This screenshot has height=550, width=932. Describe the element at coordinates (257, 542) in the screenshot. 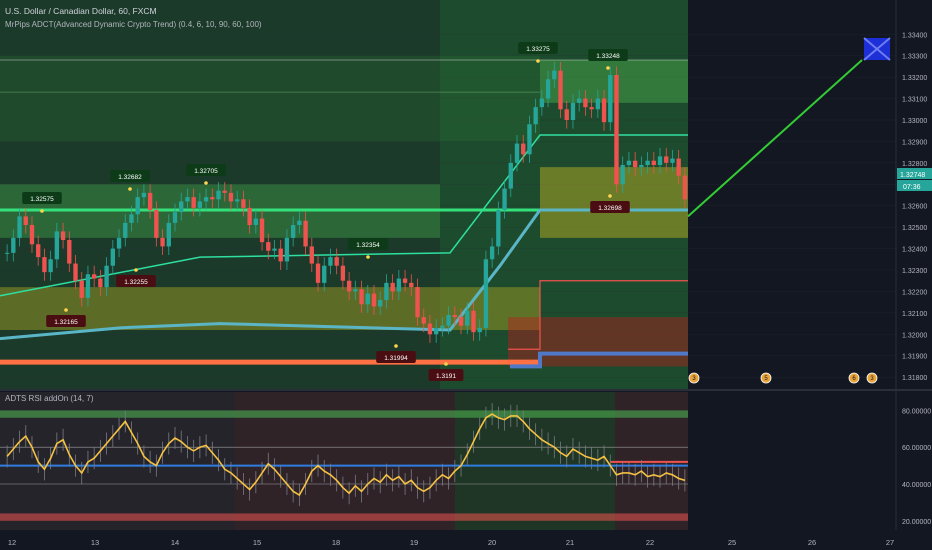

I see `date-tick-label: 15` at that location.